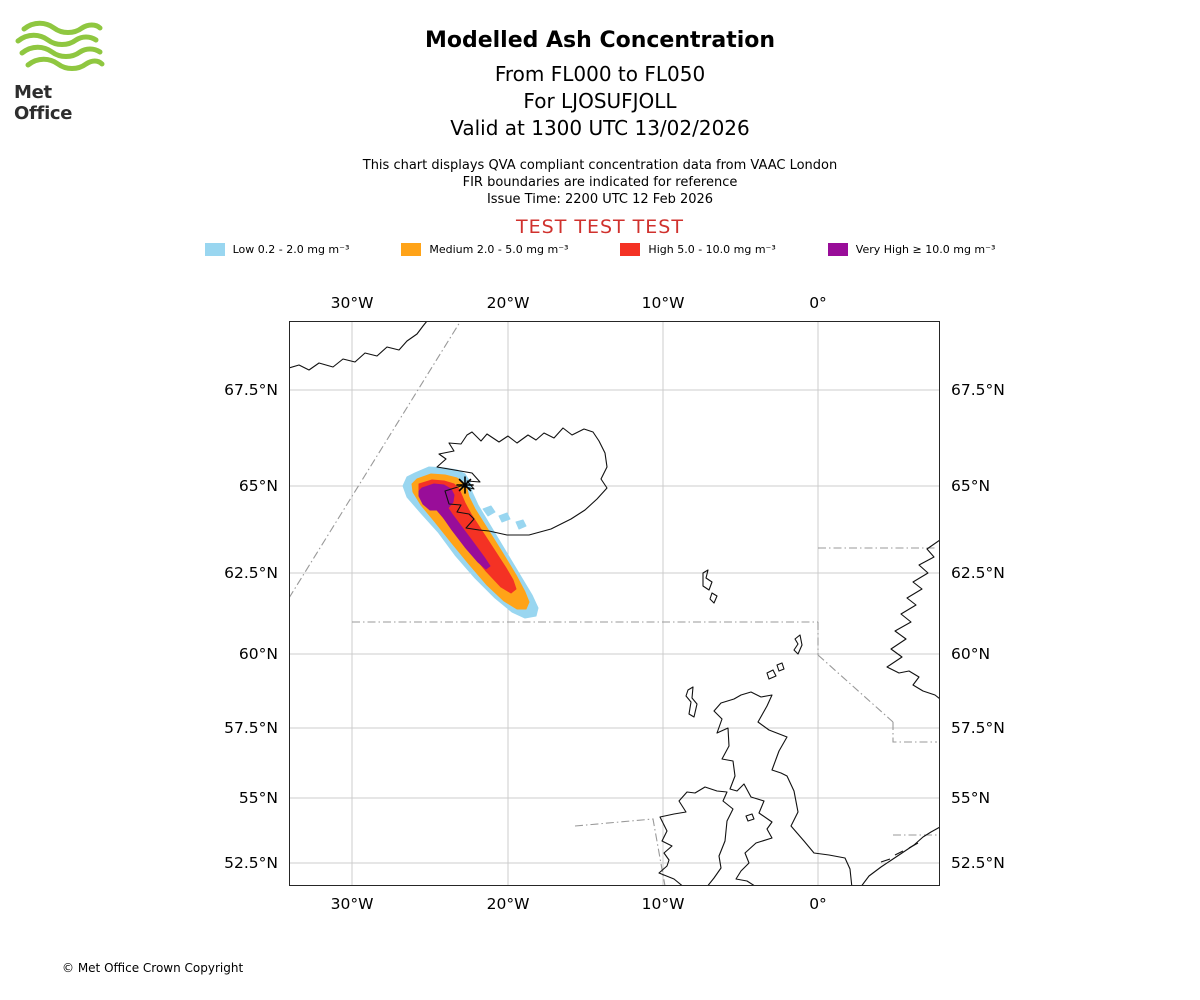 The image size is (1200, 1000). What do you see at coordinates (600, 101) in the screenshot?
I see `subtitle-volcano: For LJOSUFJOLL` at bounding box center [600, 101].